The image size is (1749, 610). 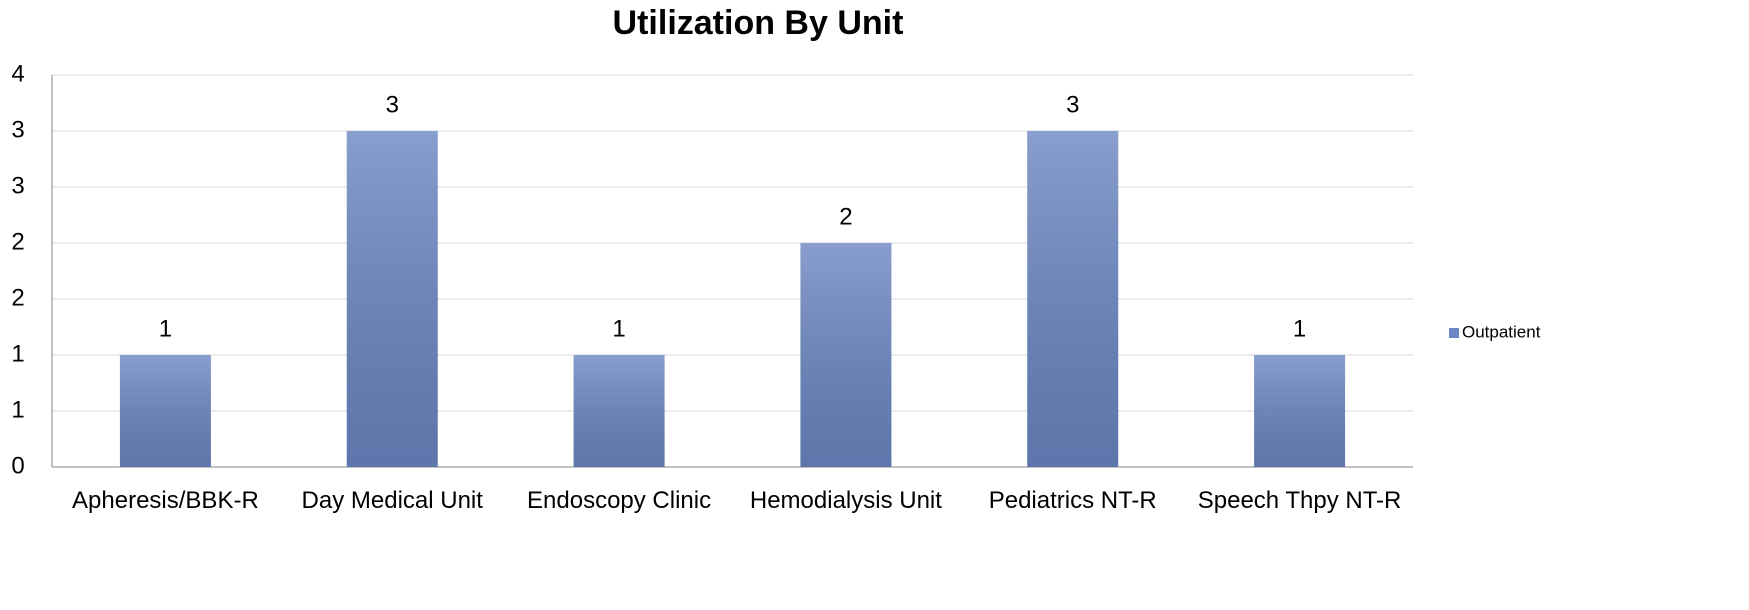 What do you see at coordinates (17, 73) in the screenshot?
I see `y-tick-label: 4` at bounding box center [17, 73].